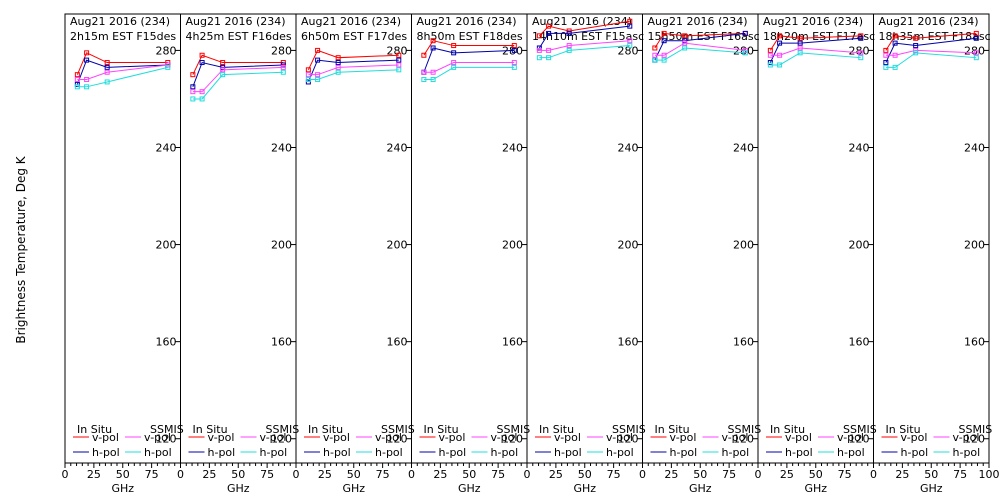 This screenshot has height=500, width=1000. I want to click on panel-title-line2: 4h25m EST F16des, so click(239, 36).